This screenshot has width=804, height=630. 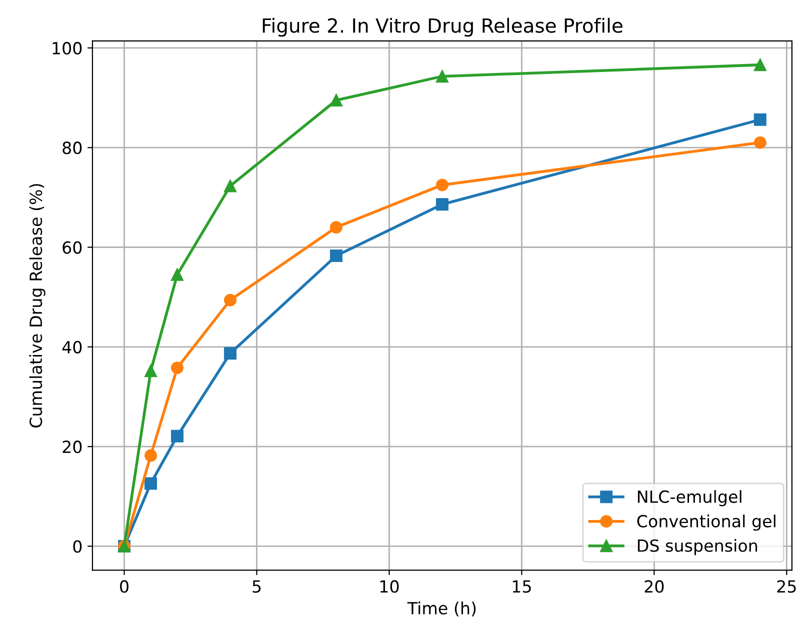 What do you see at coordinates (72, 347) in the screenshot?
I see `y-tick-label: 40` at bounding box center [72, 347].